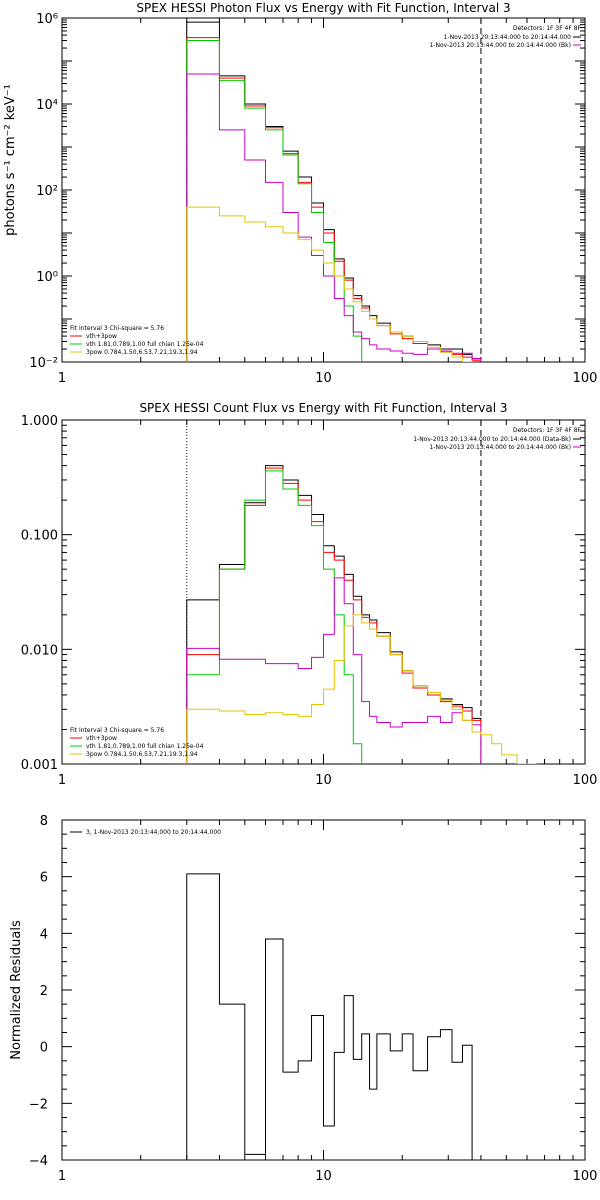  I want to click on legend-entry: 1-Nov-2013 20:13:44.000 to 20:14:44.000, so click(508, 37).